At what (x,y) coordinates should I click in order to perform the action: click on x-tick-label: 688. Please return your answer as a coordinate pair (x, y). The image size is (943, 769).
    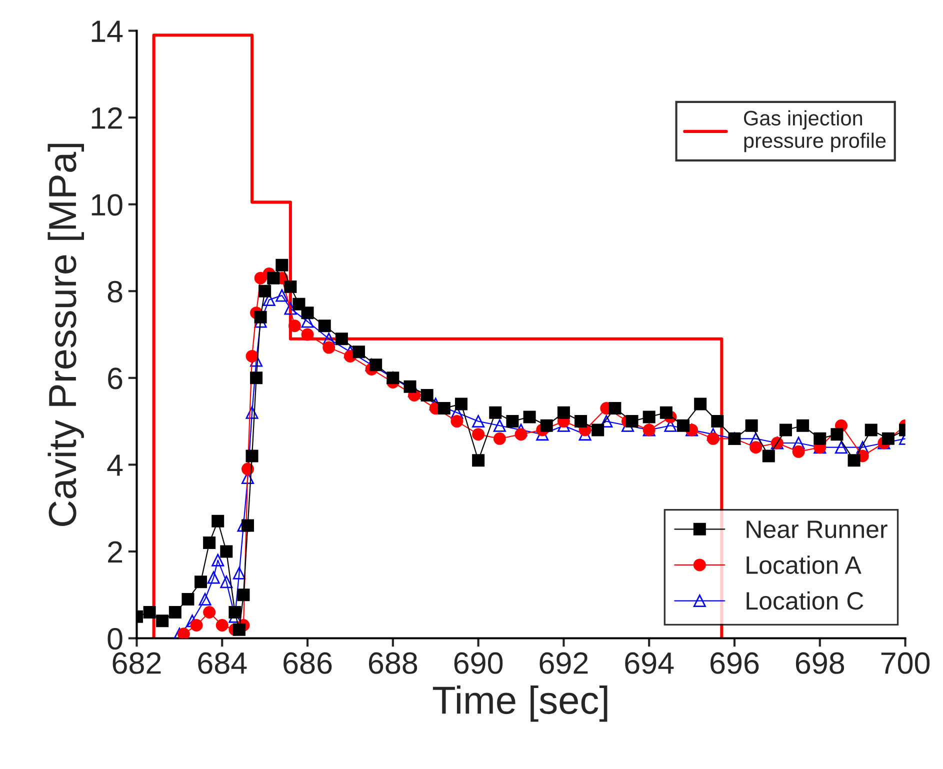
    Looking at the image, I should click on (393, 663).